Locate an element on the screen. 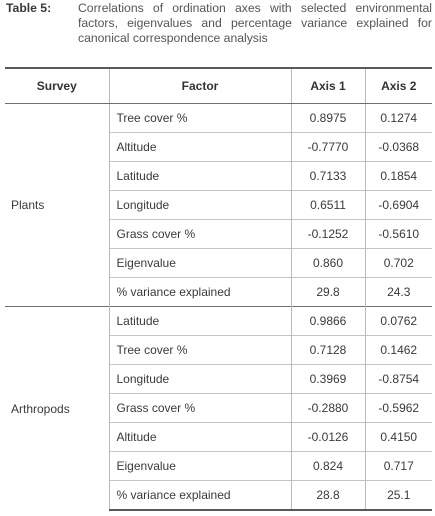  table-row: % variance explained 28.8 25.1 is located at coordinates (218, 495).